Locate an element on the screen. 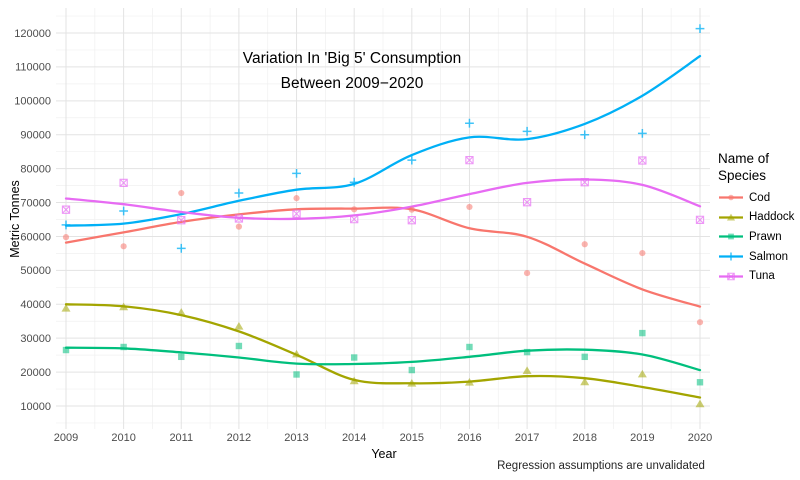  y-tick-label: 30000 is located at coordinates (35, 339).